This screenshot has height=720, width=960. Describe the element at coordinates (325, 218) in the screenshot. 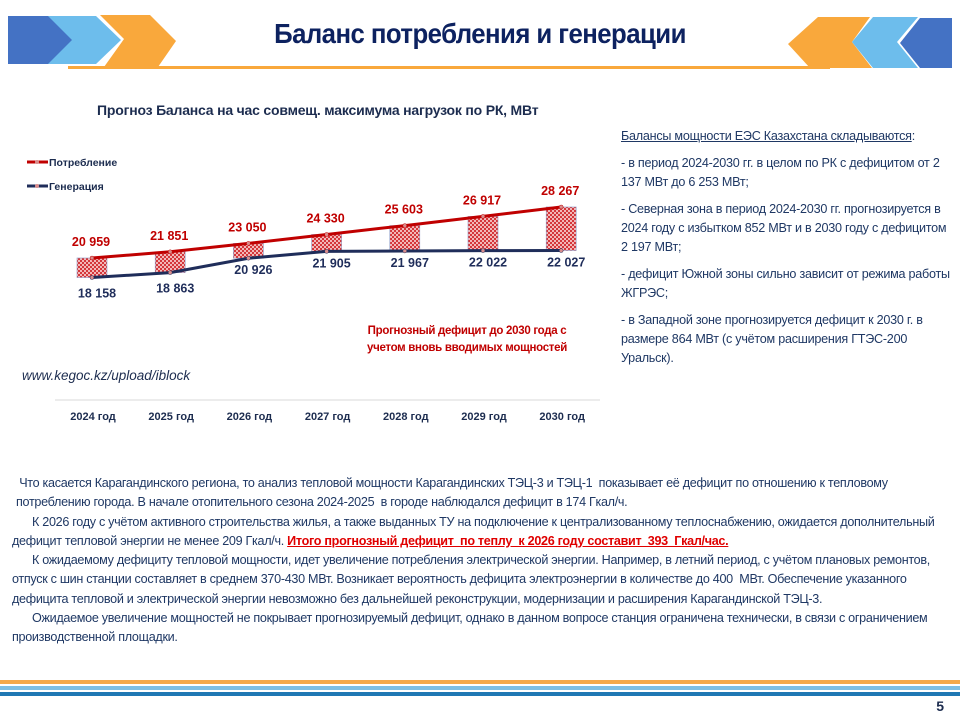

I see `consumption-data-label: 24 330` at that location.